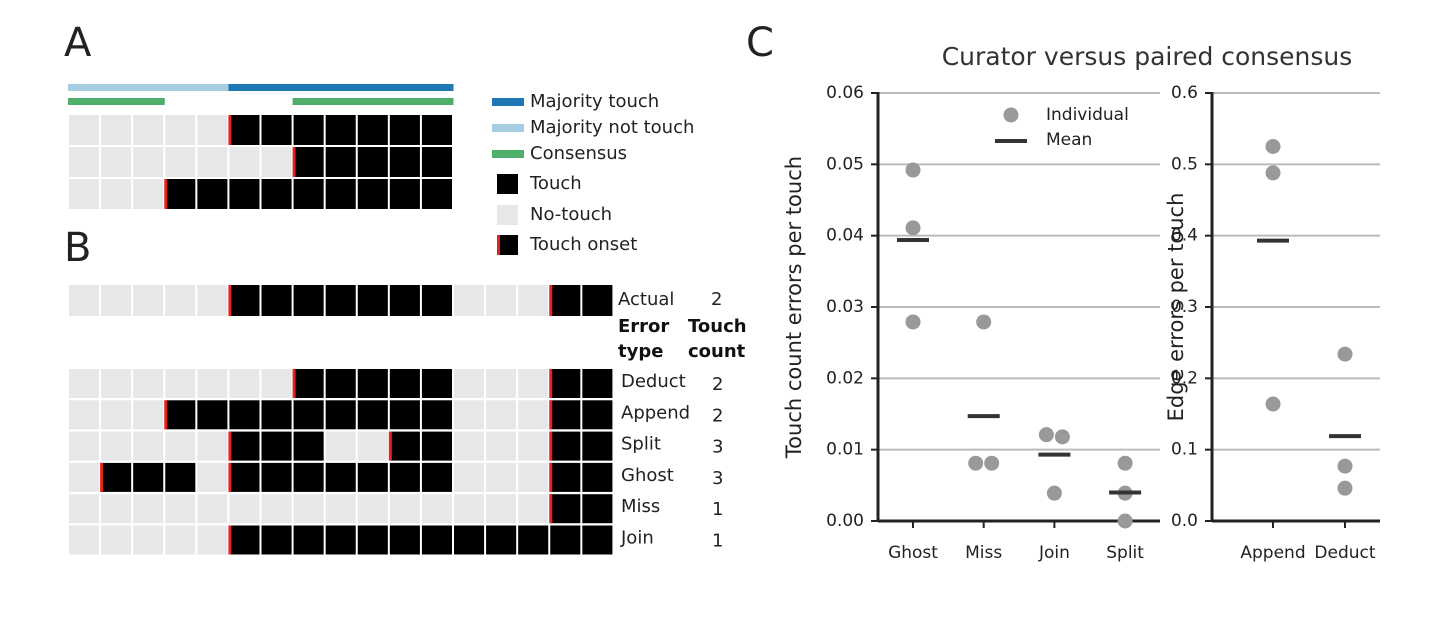  Describe the element at coordinates (583, 244) in the screenshot. I see `legend-label: Touch onset` at that location.